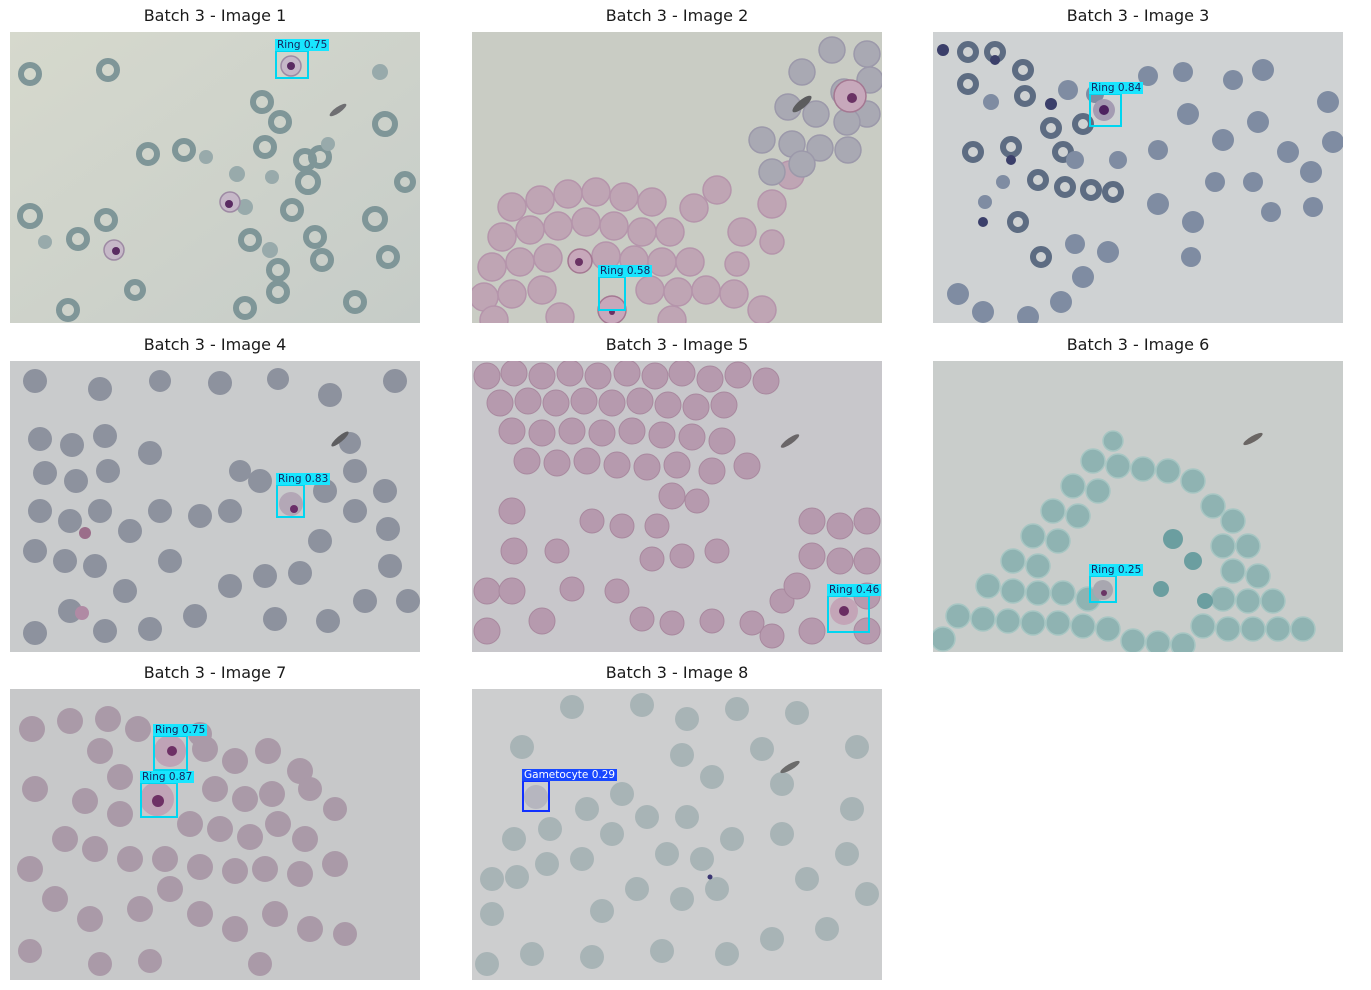  What do you see at coordinates (854, 590) in the screenshot?
I see `detection-label: Ring 0.46` at bounding box center [854, 590].